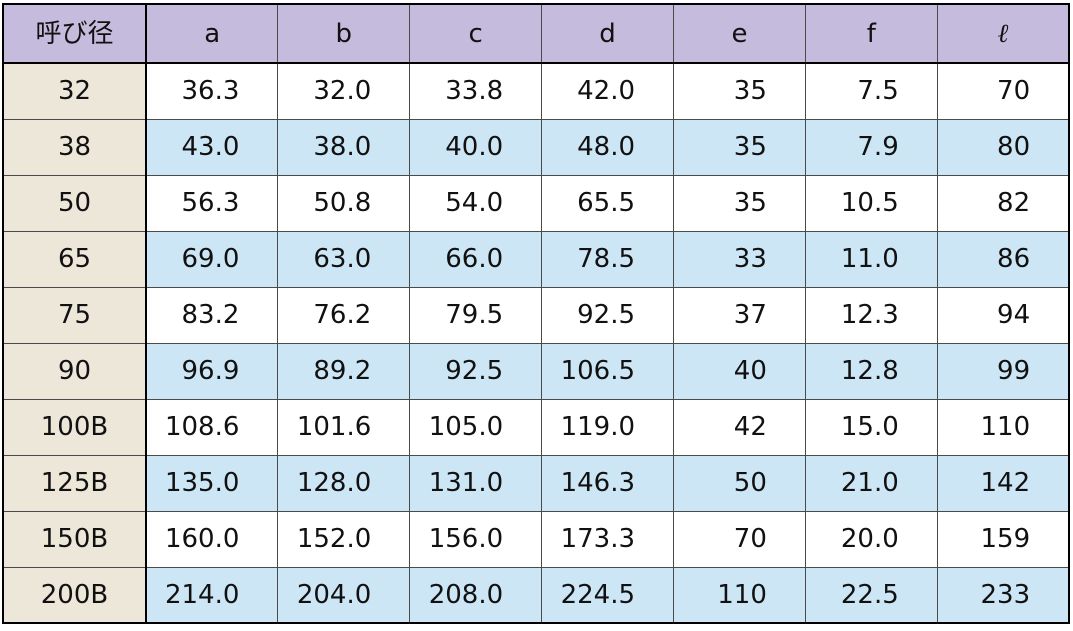 This screenshot has width=1073, height=631. What do you see at coordinates (74, 315) in the screenshot?
I see `row-header-size: 75` at bounding box center [74, 315].